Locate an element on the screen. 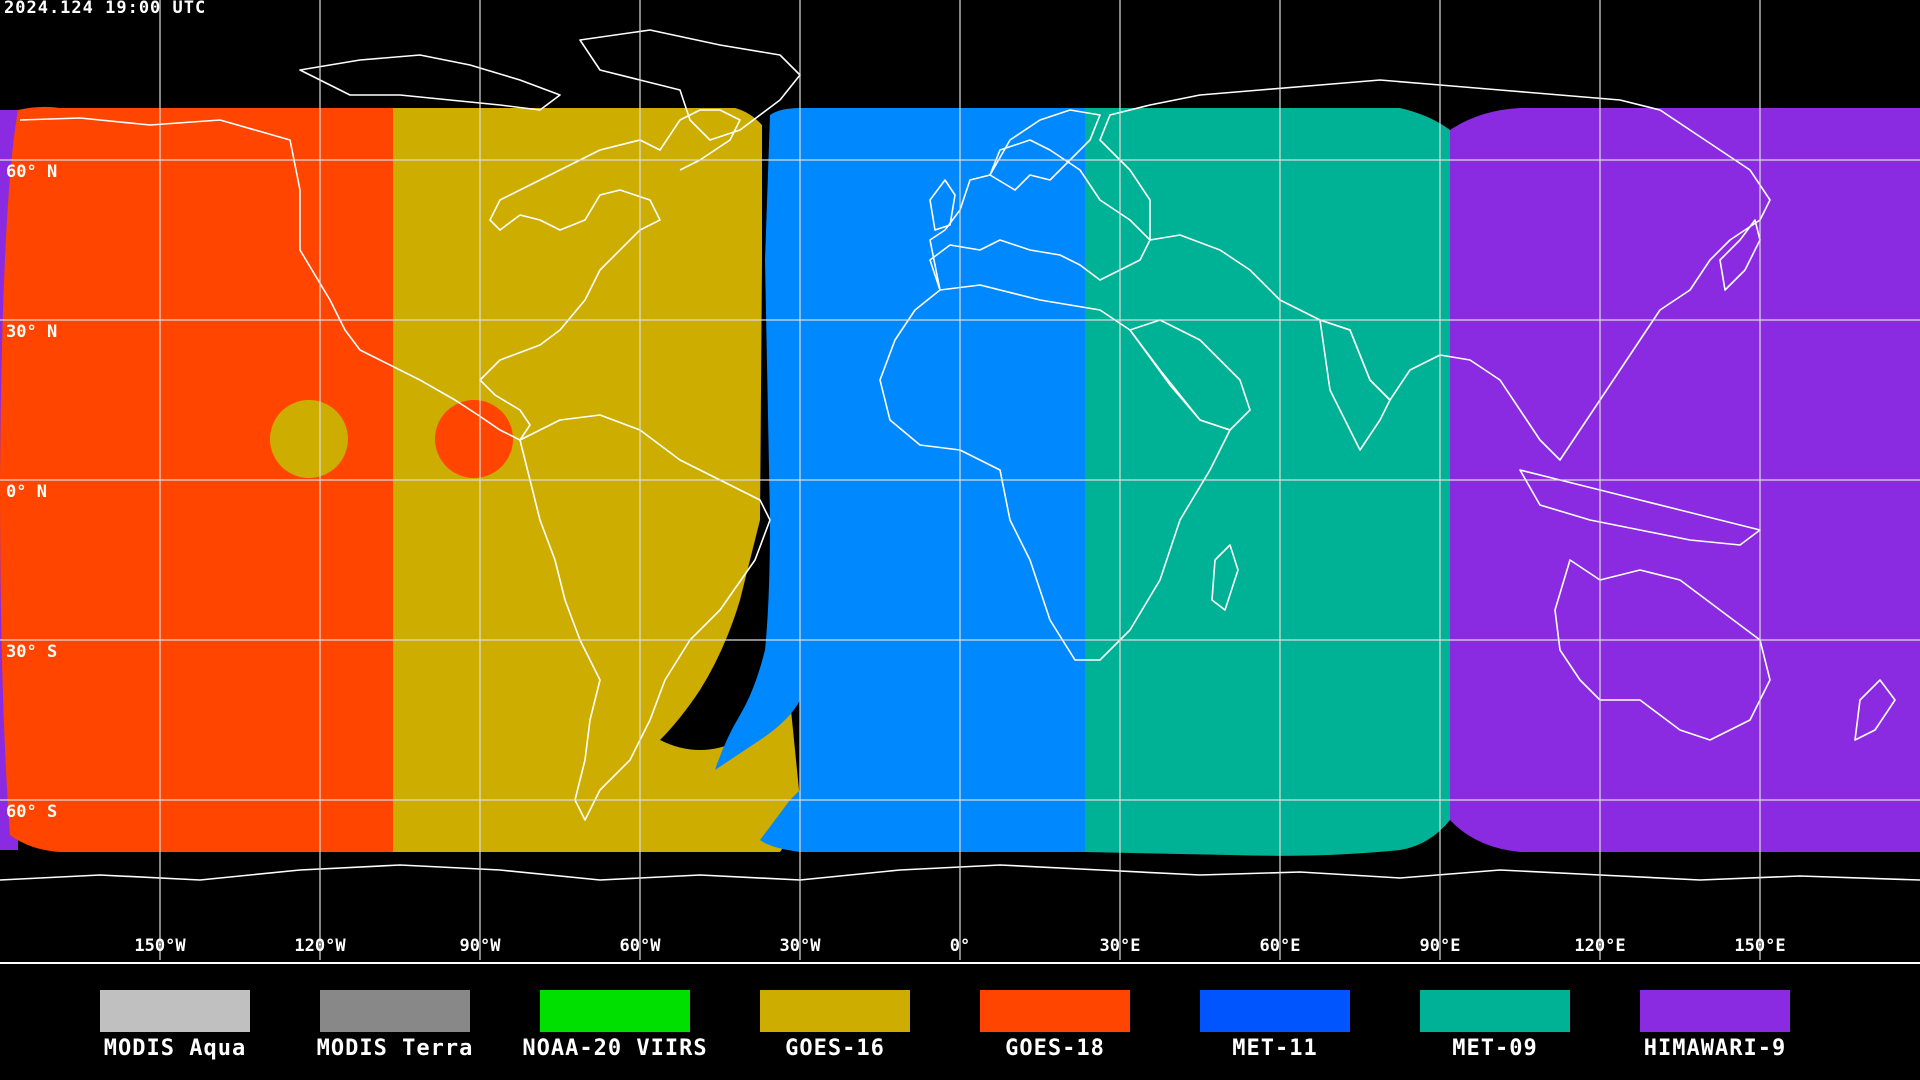 The width and height of the screenshot is (1920, 1080). lon-label-150e: 150°E is located at coordinates (1760, 946).